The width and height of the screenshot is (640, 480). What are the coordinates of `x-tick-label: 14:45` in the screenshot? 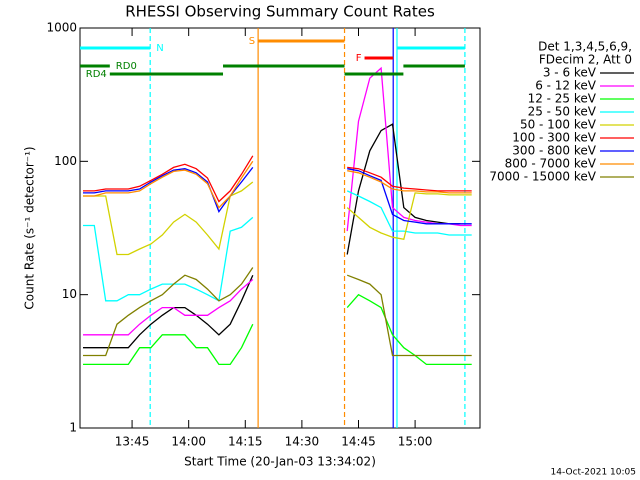 It's located at (358, 442).